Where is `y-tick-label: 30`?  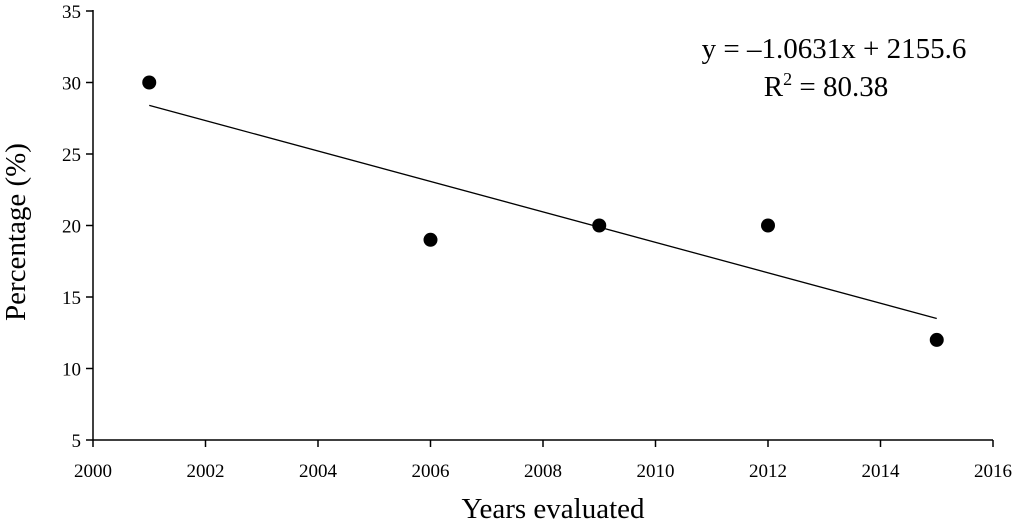 y-tick-label: 30 is located at coordinates (71, 84).